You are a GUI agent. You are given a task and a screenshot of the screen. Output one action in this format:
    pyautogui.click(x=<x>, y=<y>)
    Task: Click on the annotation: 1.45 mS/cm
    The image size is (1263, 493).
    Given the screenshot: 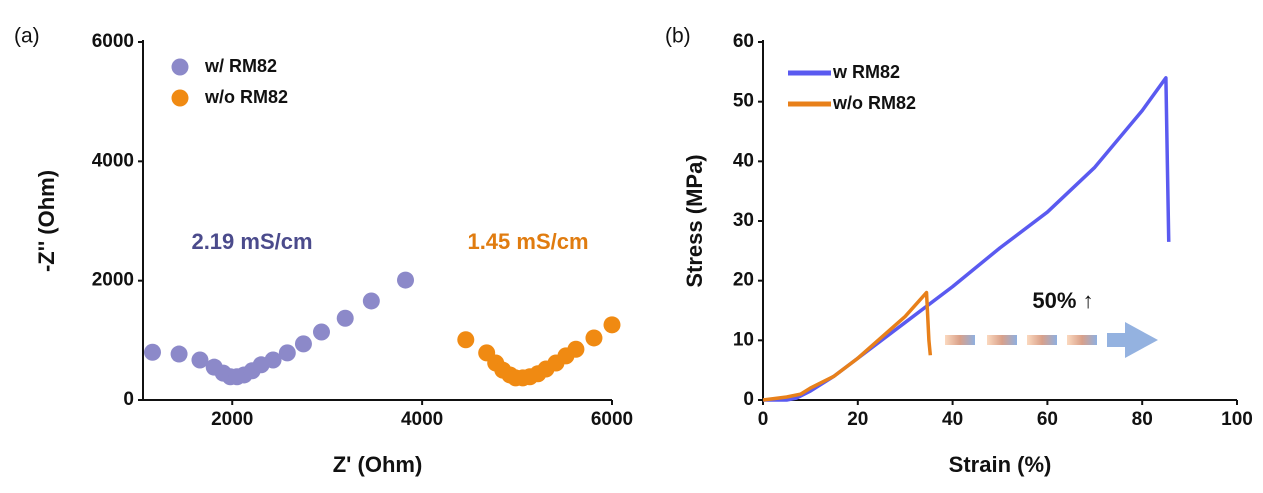 What is the action you would take?
    pyautogui.click(x=527, y=241)
    